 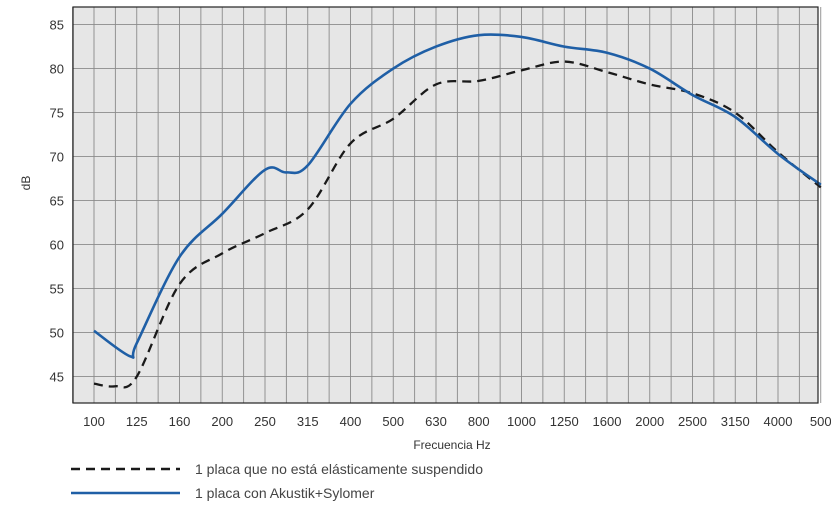 I want to click on x-tick-label: 400, so click(x=351, y=421).